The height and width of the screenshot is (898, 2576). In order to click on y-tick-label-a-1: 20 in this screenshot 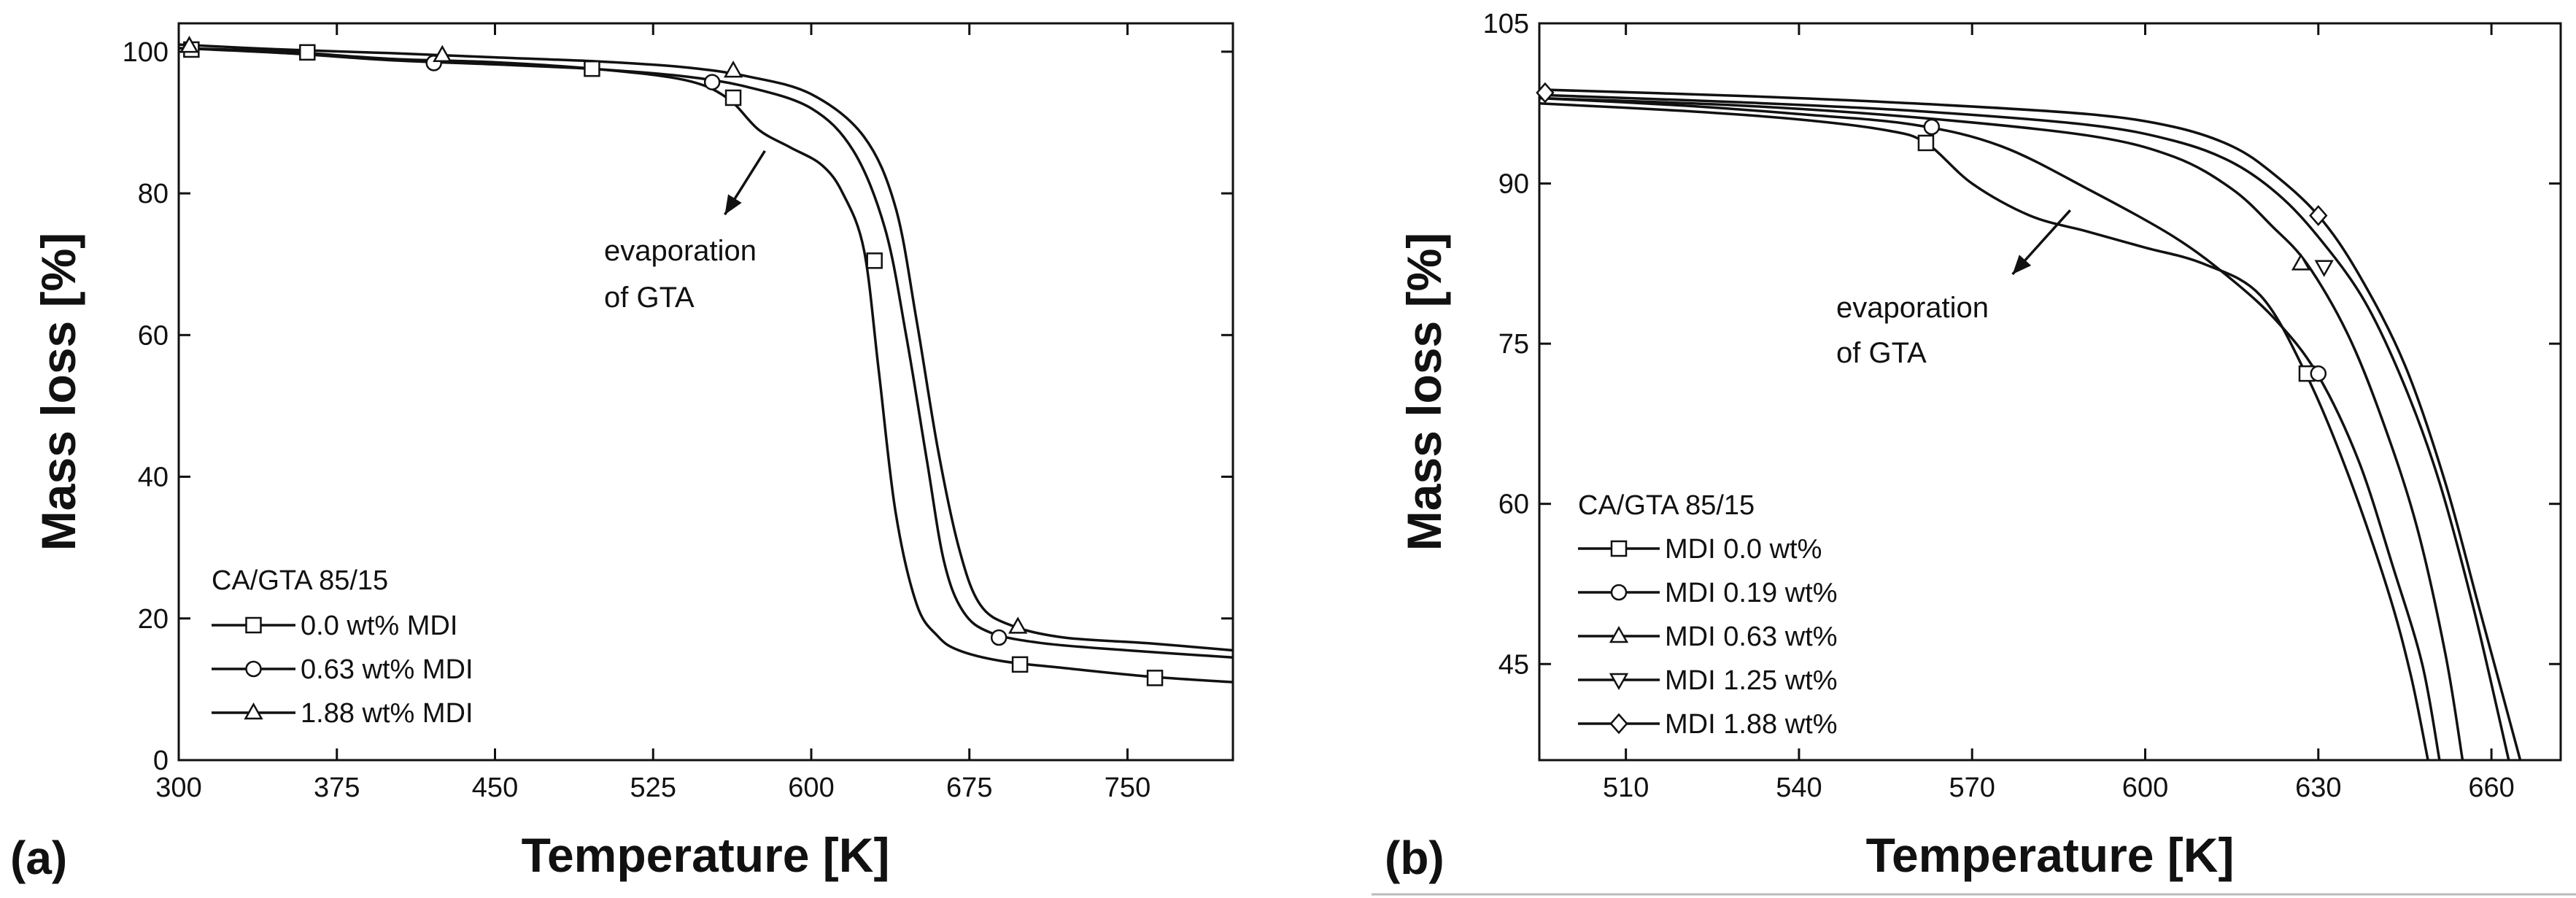, I will do `click(153, 619)`.